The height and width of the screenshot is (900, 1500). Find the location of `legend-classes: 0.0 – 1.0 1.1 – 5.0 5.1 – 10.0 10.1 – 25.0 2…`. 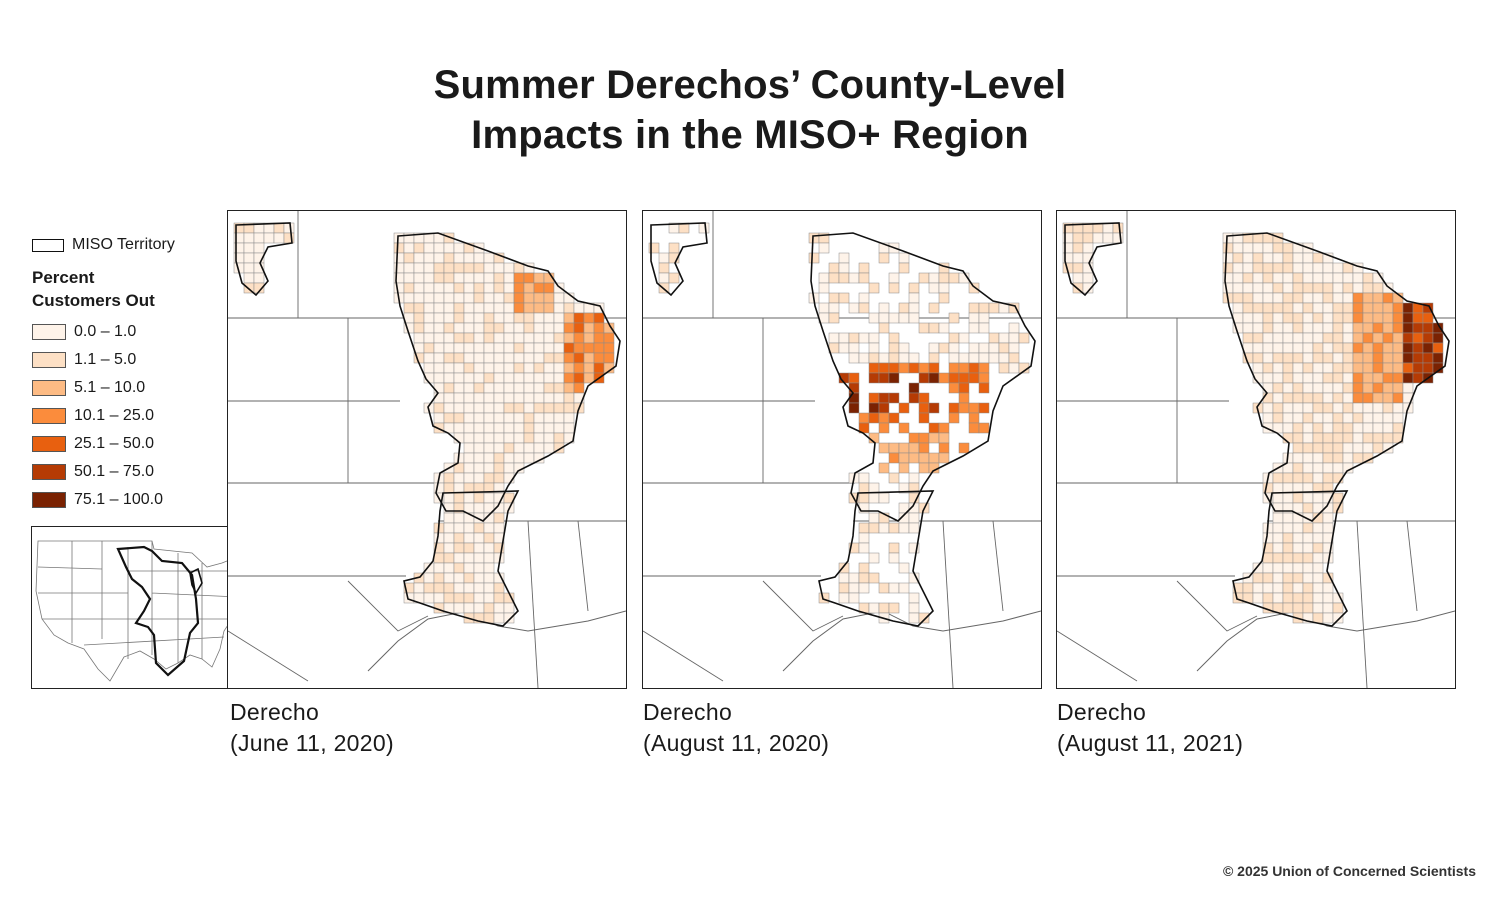

legend-classes: 0.0 – 1.0 1.1 – 5.0 5.1 – 10.0 10.1 – 25.0 2… is located at coordinates (127, 416).